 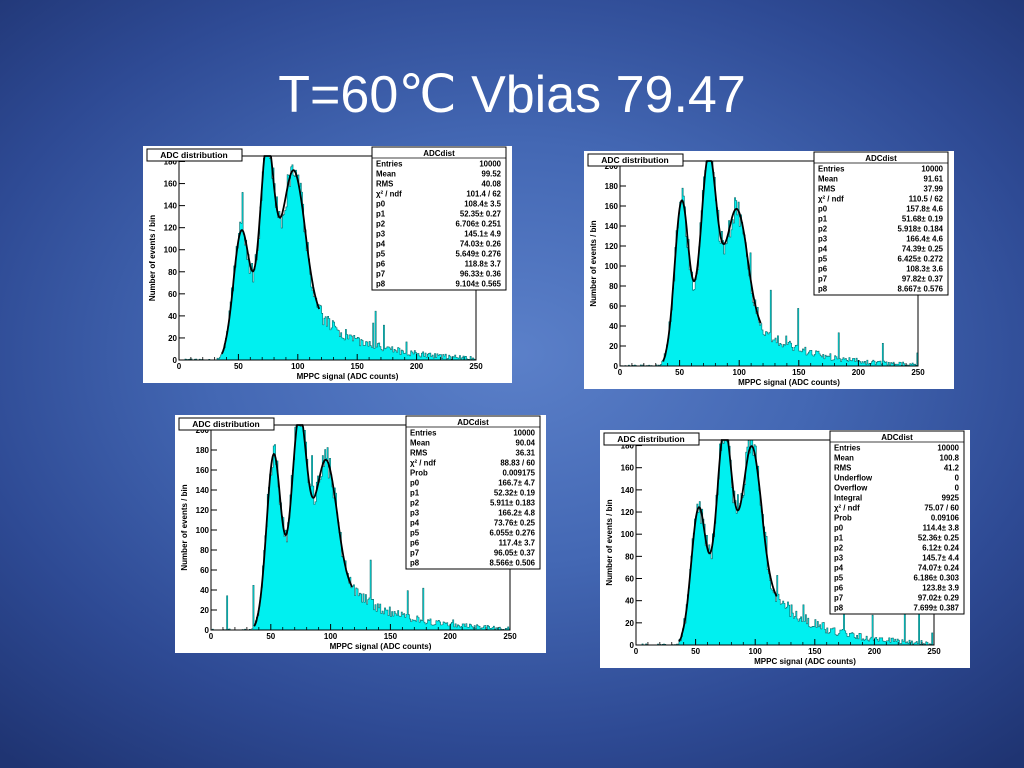 What do you see at coordinates (843, 518) in the screenshot?
I see `stats-label: Prob` at bounding box center [843, 518].